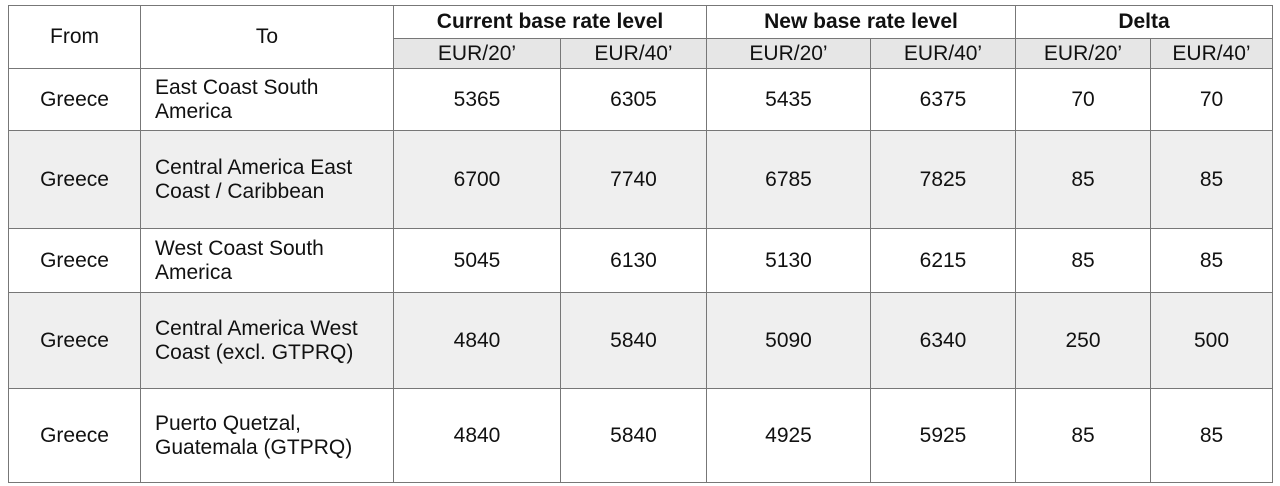 This screenshot has width=1280, height=486. What do you see at coordinates (861, 22) in the screenshot?
I see `group-header: New base rate level` at bounding box center [861, 22].